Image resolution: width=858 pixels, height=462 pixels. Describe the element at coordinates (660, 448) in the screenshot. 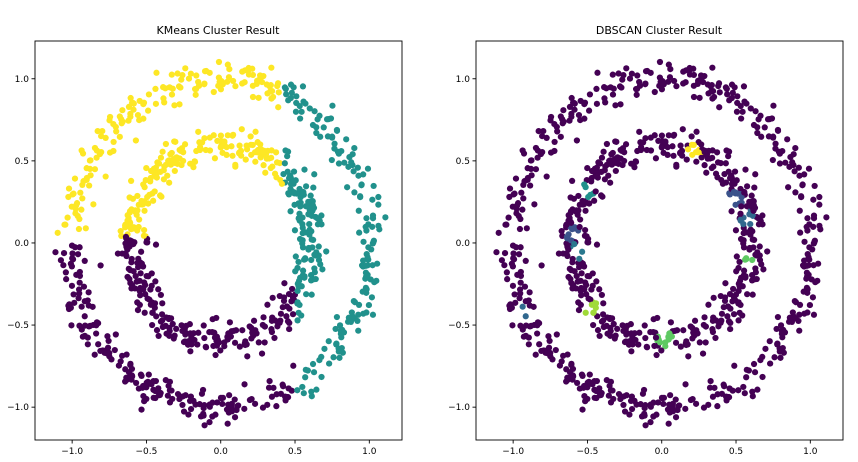

I see `dbscan-x-axis: −1.0 −0.5 0.0 0.5 1.0` at that location.